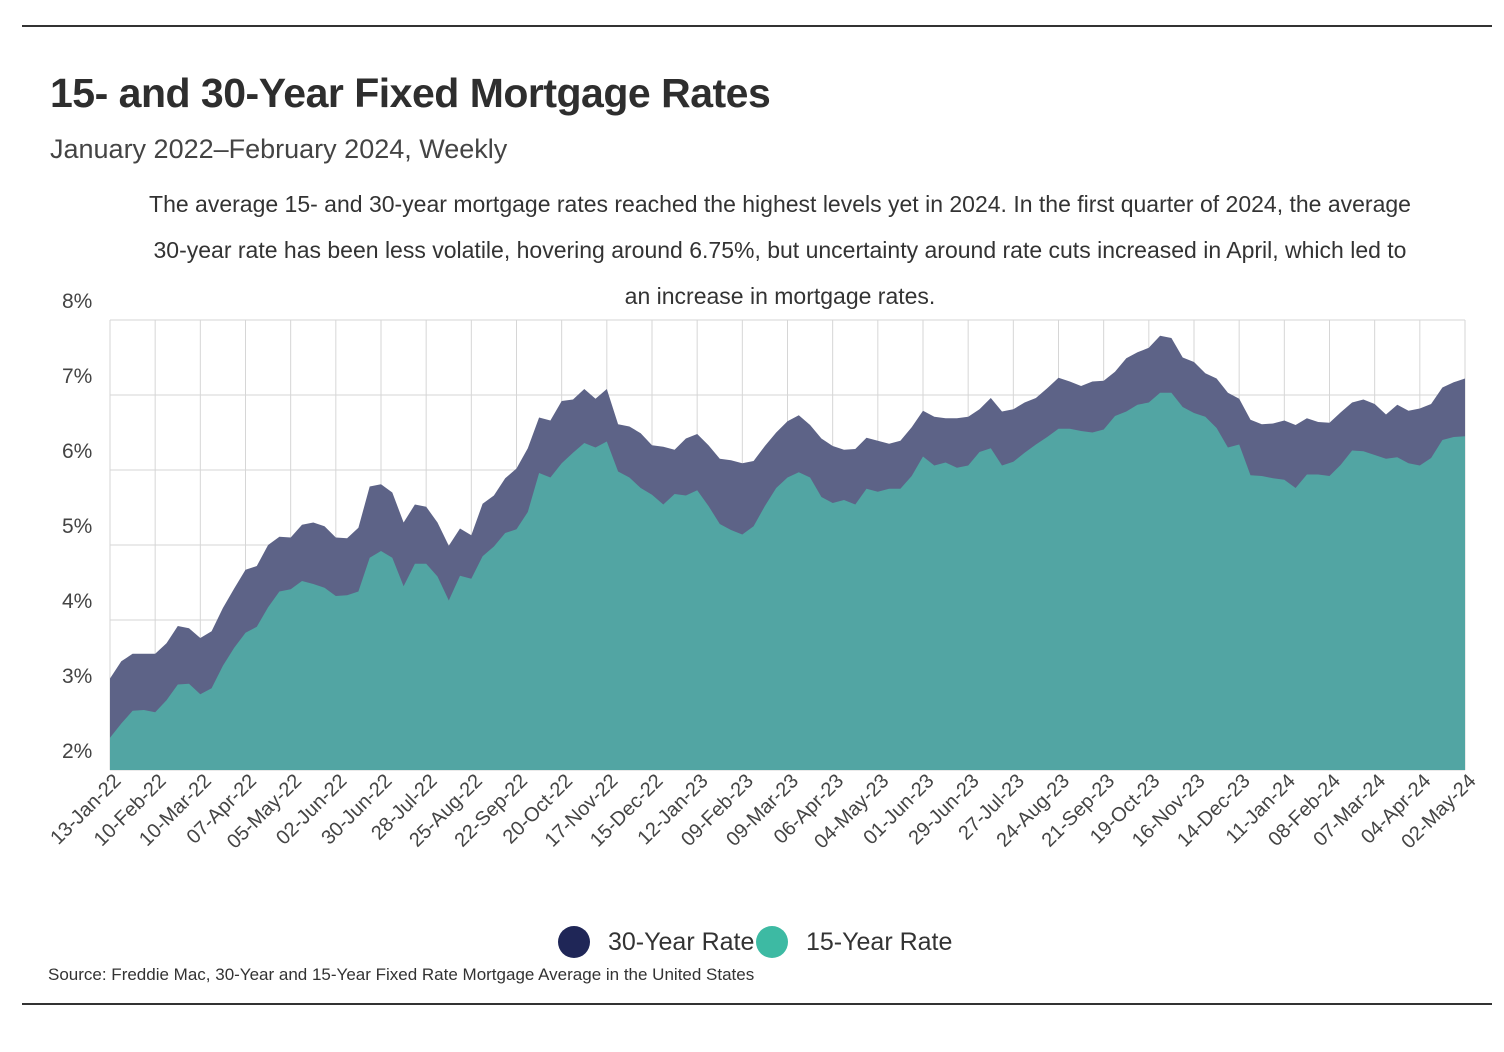  What do you see at coordinates (279, 149) in the screenshot?
I see `chart-subtitle: January 2022–February 2024, Weekly` at bounding box center [279, 149].